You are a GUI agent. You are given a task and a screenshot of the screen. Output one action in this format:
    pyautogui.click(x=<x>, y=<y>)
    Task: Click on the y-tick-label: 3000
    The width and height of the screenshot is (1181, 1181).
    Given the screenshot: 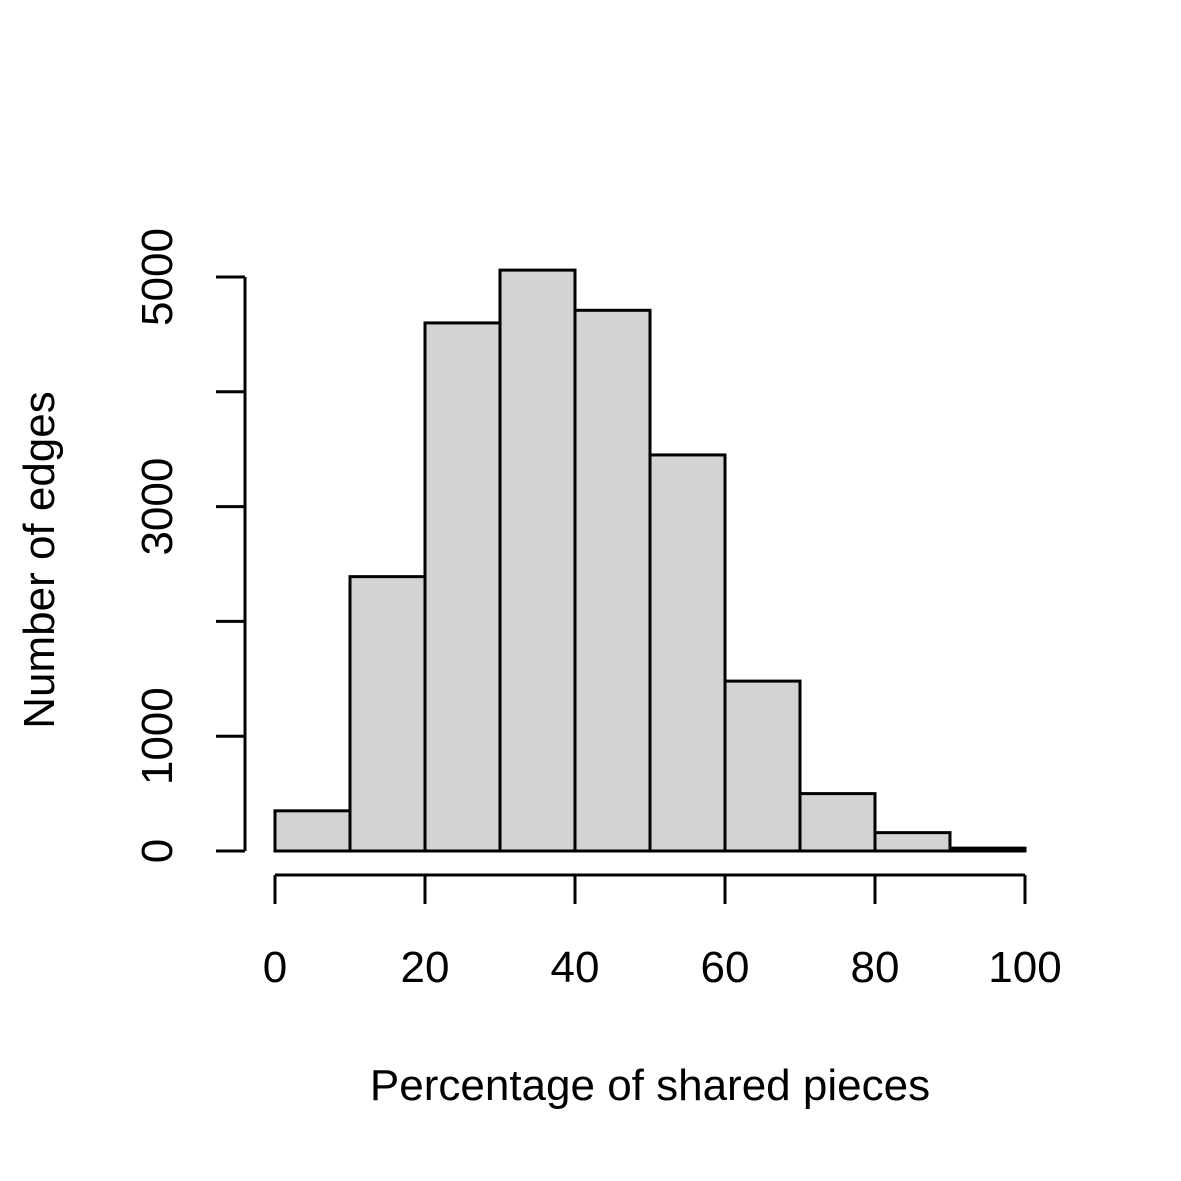 What is the action you would take?
    pyautogui.click(x=157, y=507)
    